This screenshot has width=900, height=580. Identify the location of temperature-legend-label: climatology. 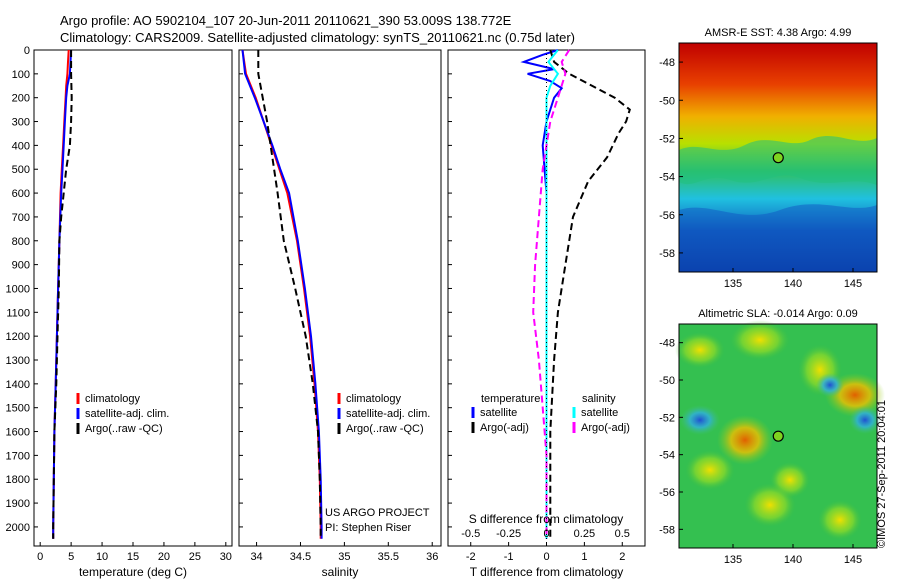
(113, 399).